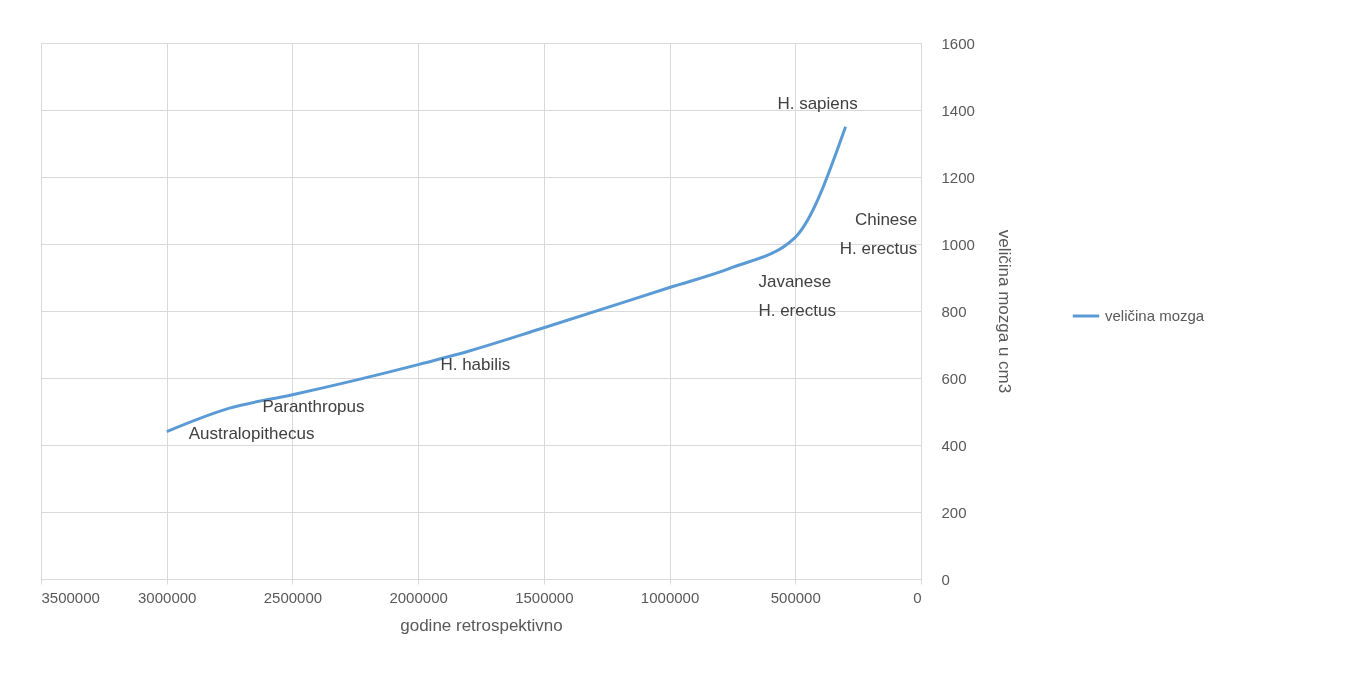 The image size is (1347, 686). What do you see at coordinates (544, 597) in the screenshot?
I see `x-tick-label: 1500000` at bounding box center [544, 597].